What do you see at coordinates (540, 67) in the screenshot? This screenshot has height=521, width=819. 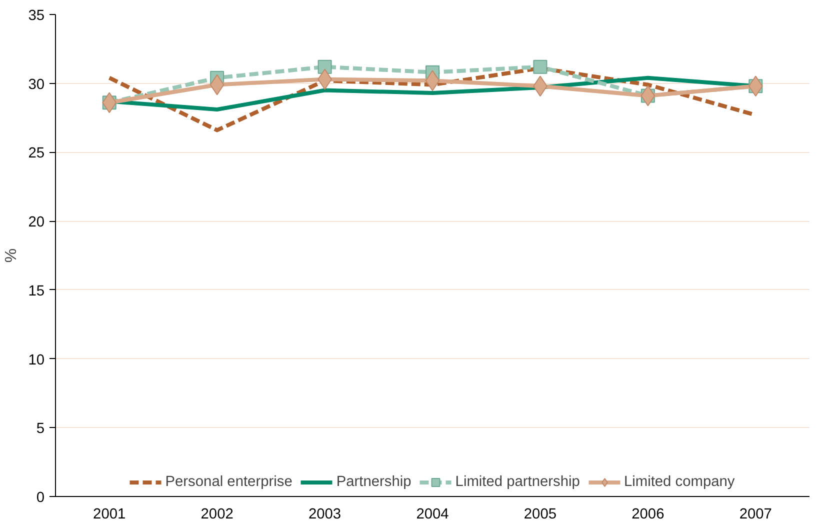 I see `point` at bounding box center [540, 67].